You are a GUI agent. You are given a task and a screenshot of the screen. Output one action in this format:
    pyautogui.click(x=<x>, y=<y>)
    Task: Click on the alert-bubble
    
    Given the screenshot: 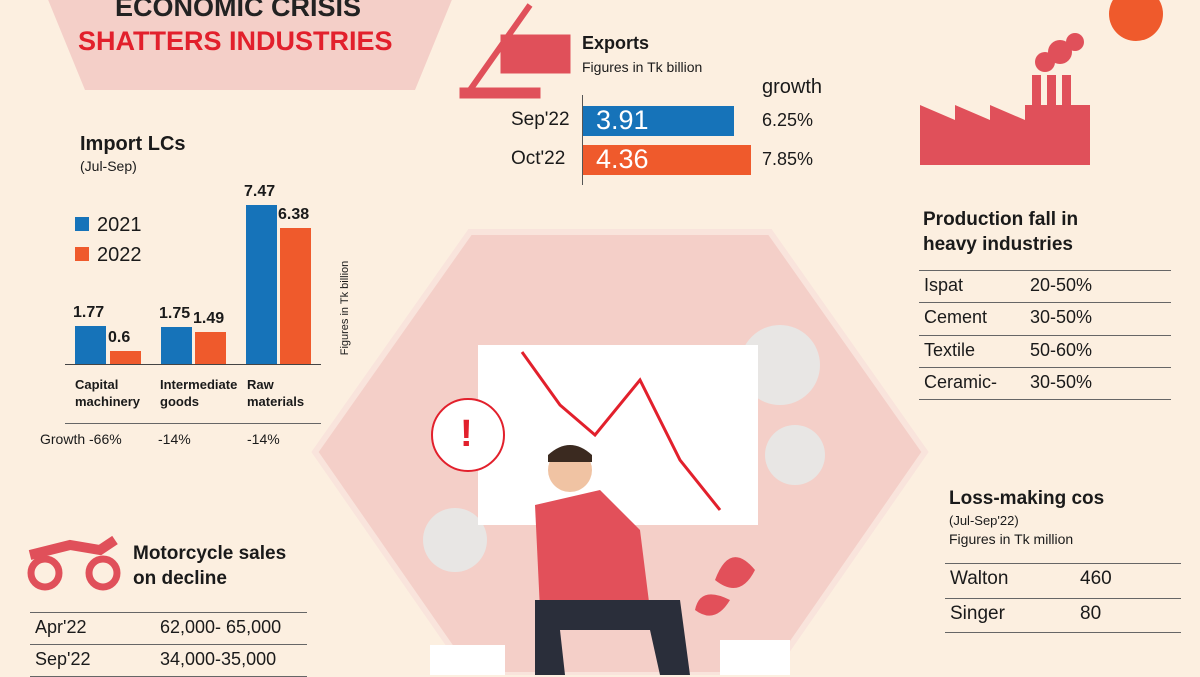 What is the action you would take?
    pyautogui.click(x=468, y=435)
    